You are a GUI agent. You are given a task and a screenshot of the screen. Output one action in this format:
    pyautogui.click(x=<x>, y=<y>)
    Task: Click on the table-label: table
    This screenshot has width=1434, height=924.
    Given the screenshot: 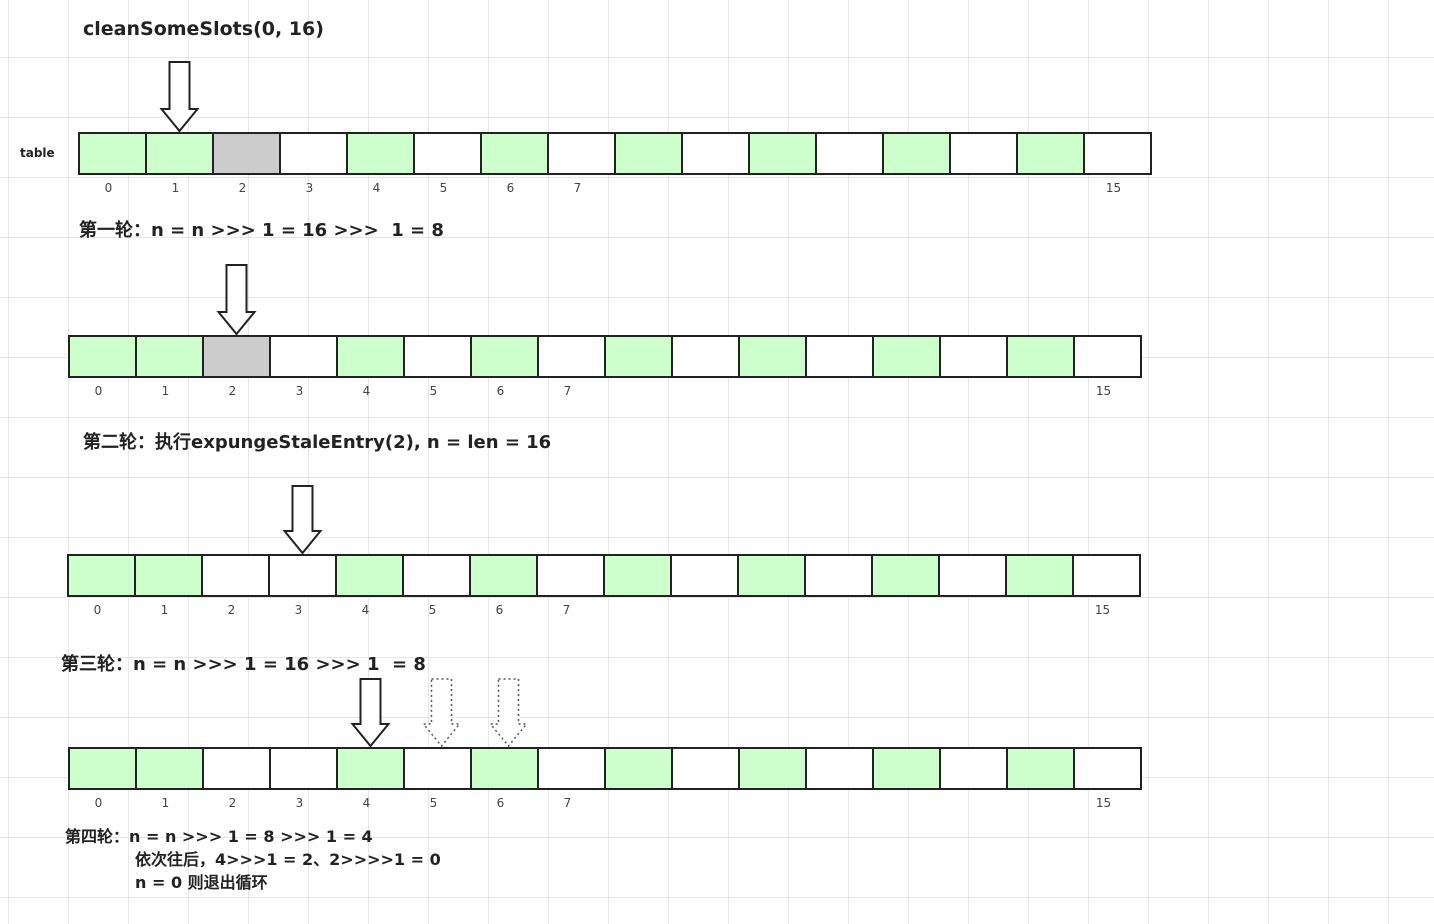 What is the action you would take?
    pyautogui.click(x=37, y=153)
    